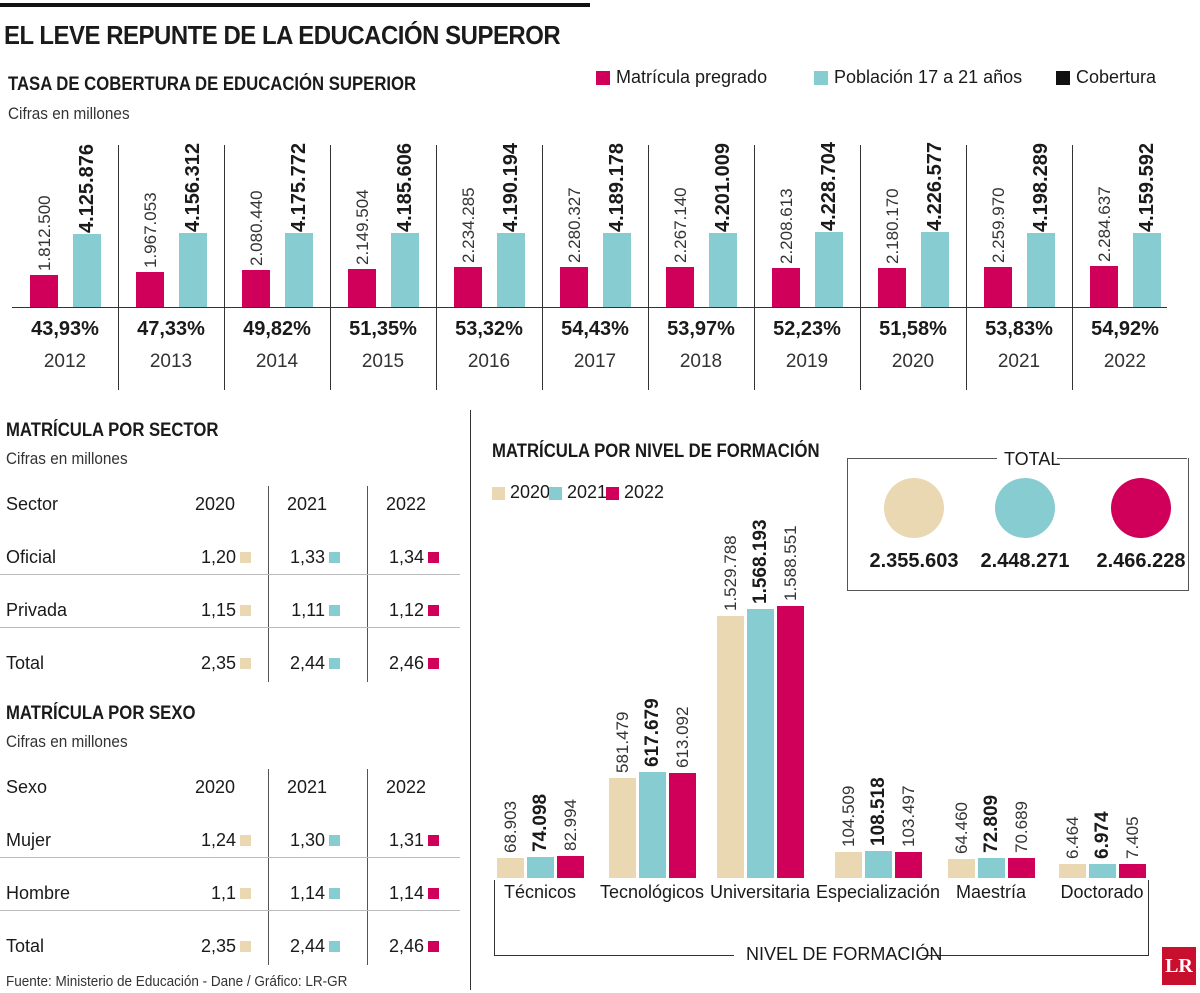  Describe the element at coordinates (406, 663) in the screenshot. I see `row-value: 2,46` at that location.